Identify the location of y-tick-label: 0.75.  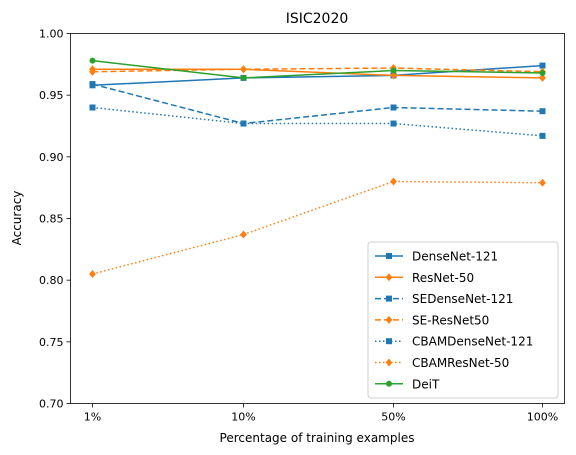
(51, 342).